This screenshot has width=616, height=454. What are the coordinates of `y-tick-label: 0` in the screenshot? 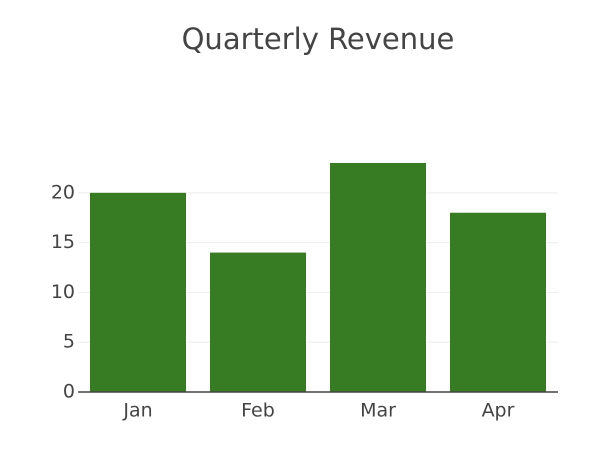 It's located at (69, 392).